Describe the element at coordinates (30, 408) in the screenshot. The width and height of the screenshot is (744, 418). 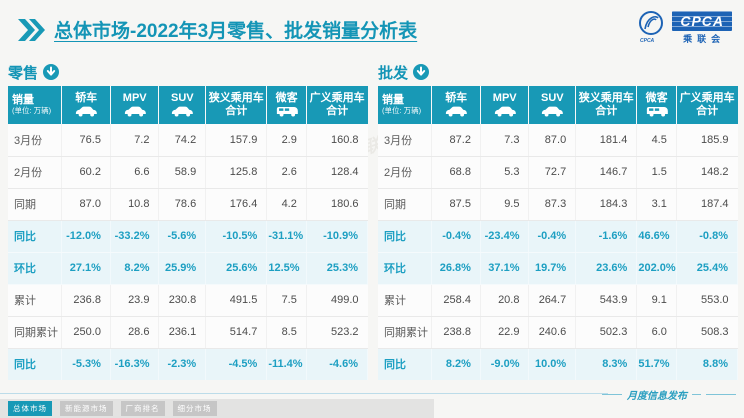
I see `bottom-tab-overall: 总体市场` at that location.